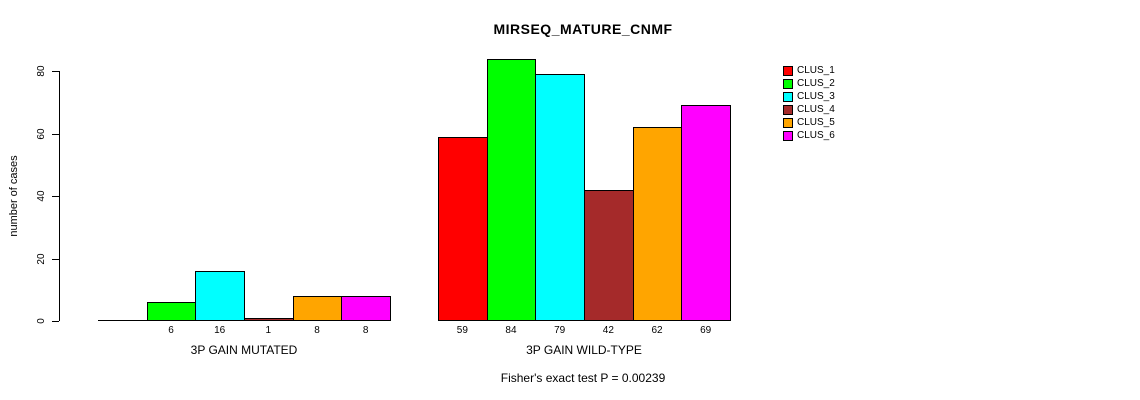 The width and height of the screenshot is (1140, 400). What do you see at coordinates (583, 378) in the screenshot?
I see `fisher-test-annotation: Fisher's exact test P = 0.00239` at bounding box center [583, 378].